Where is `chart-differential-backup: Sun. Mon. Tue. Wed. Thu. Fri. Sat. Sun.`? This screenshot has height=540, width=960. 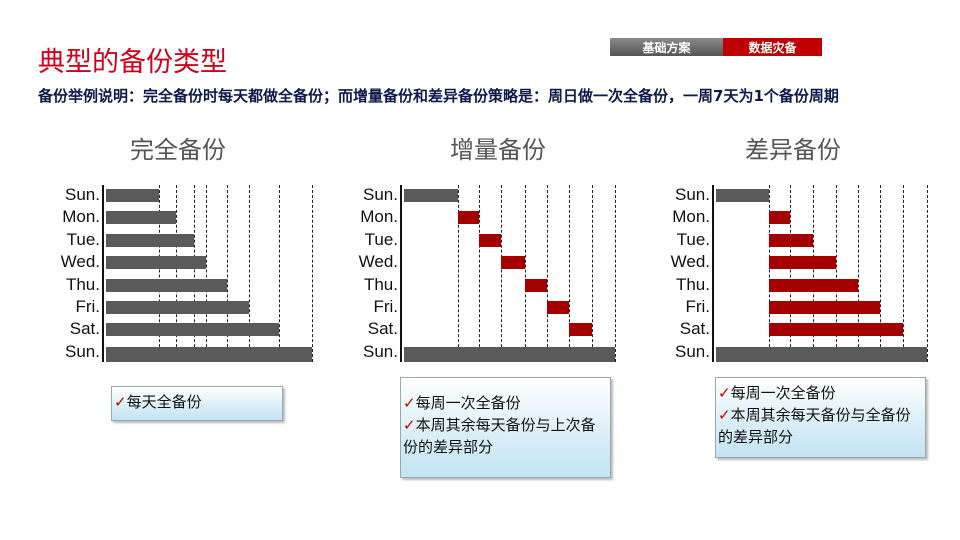 chart-differential-backup: Sun. Mon. Tue. Wed. Thu. Fri. Sat. Sun. is located at coordinates (800, 275).